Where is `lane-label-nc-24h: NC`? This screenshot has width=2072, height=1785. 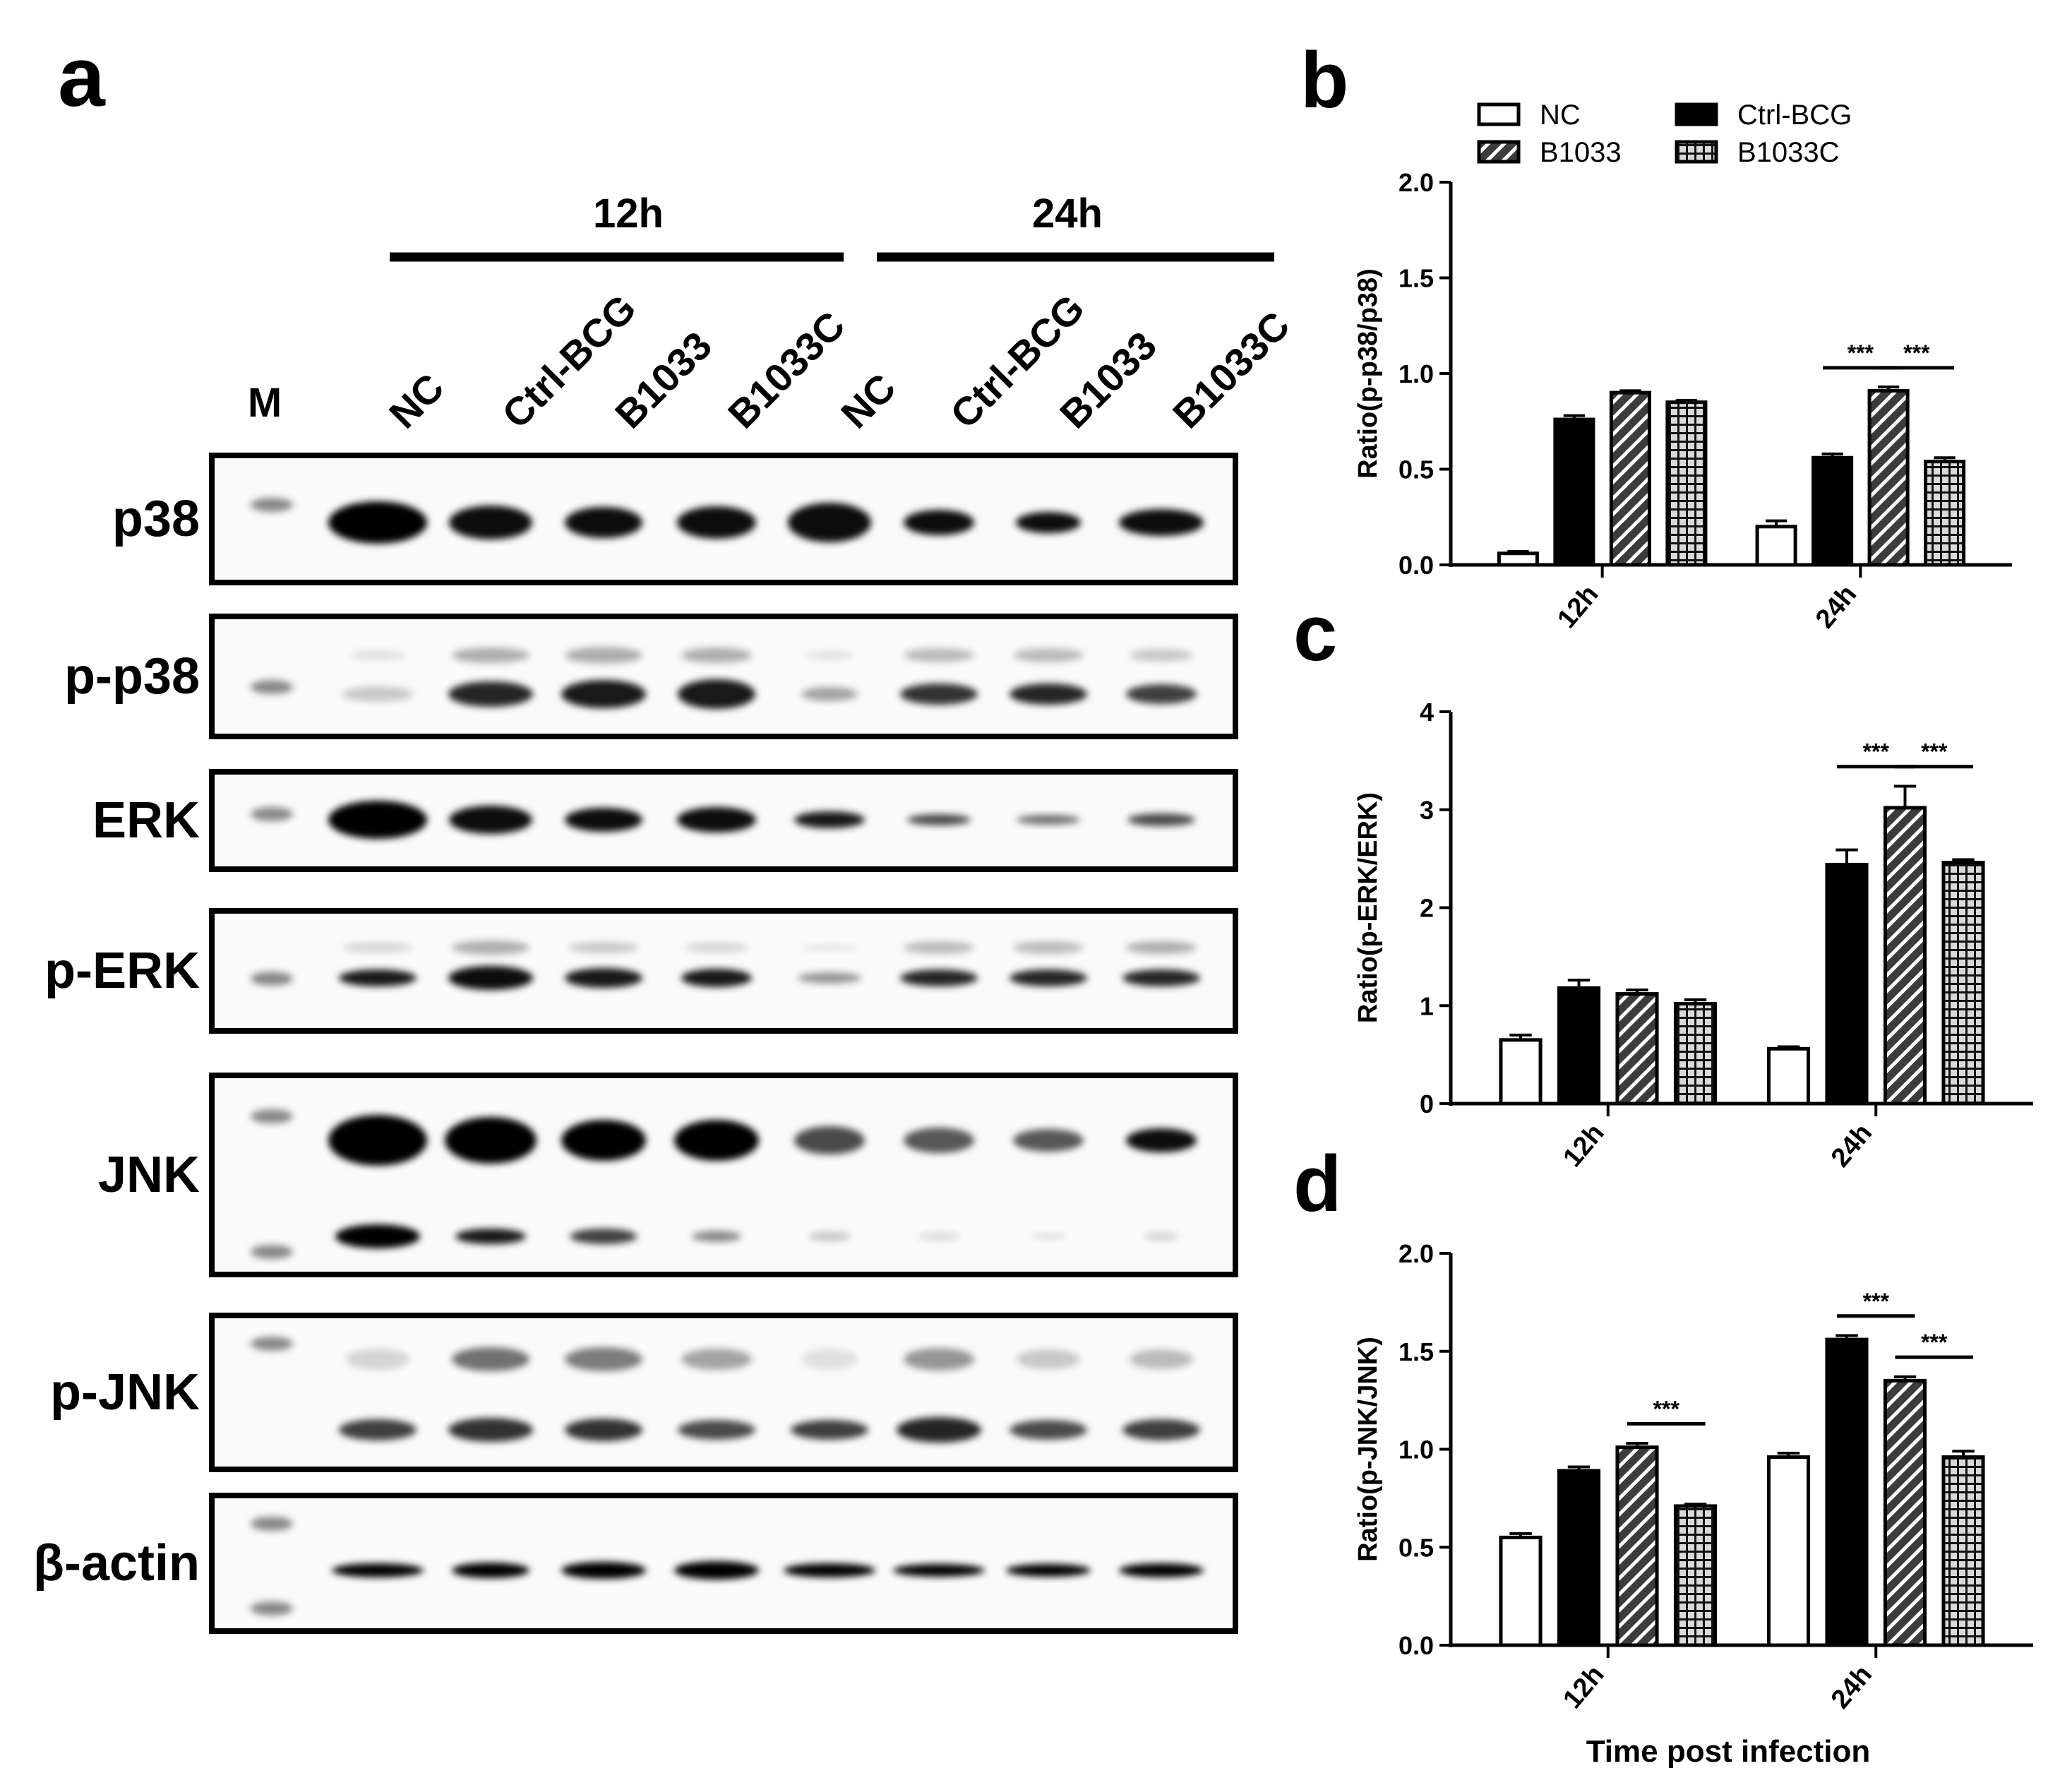 lane-label-nc-24h: NC is located at coordinates (868, 401).